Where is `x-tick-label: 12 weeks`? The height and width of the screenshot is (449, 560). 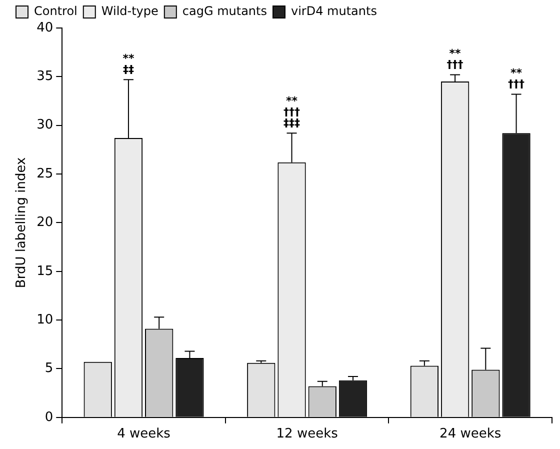
x-tick-label: 12 weeks is located at coordinates (307, 434).